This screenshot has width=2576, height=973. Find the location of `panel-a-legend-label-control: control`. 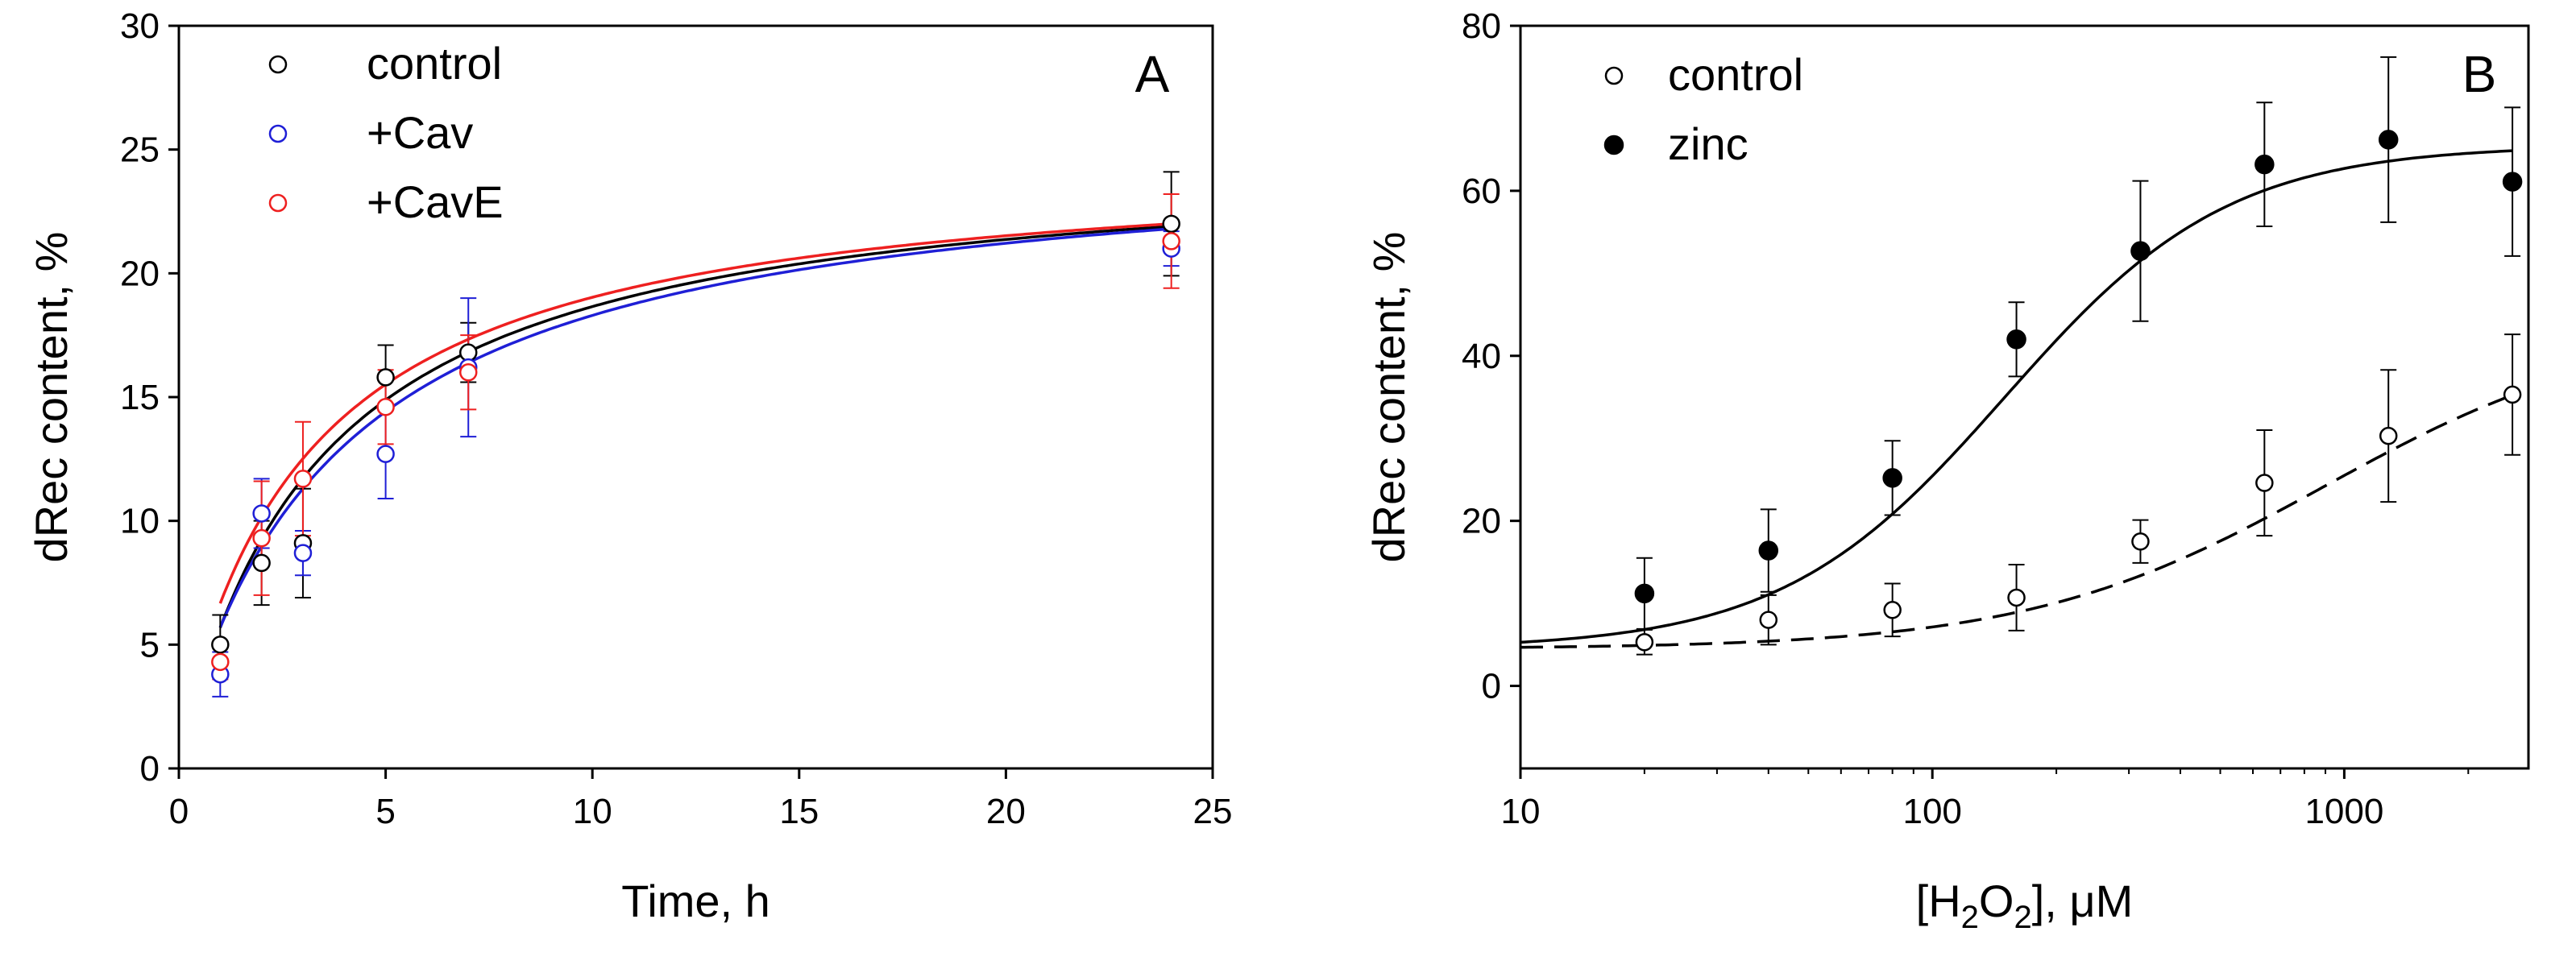

panel-a-legend-label-control: control is located at coordinates (435, 64).